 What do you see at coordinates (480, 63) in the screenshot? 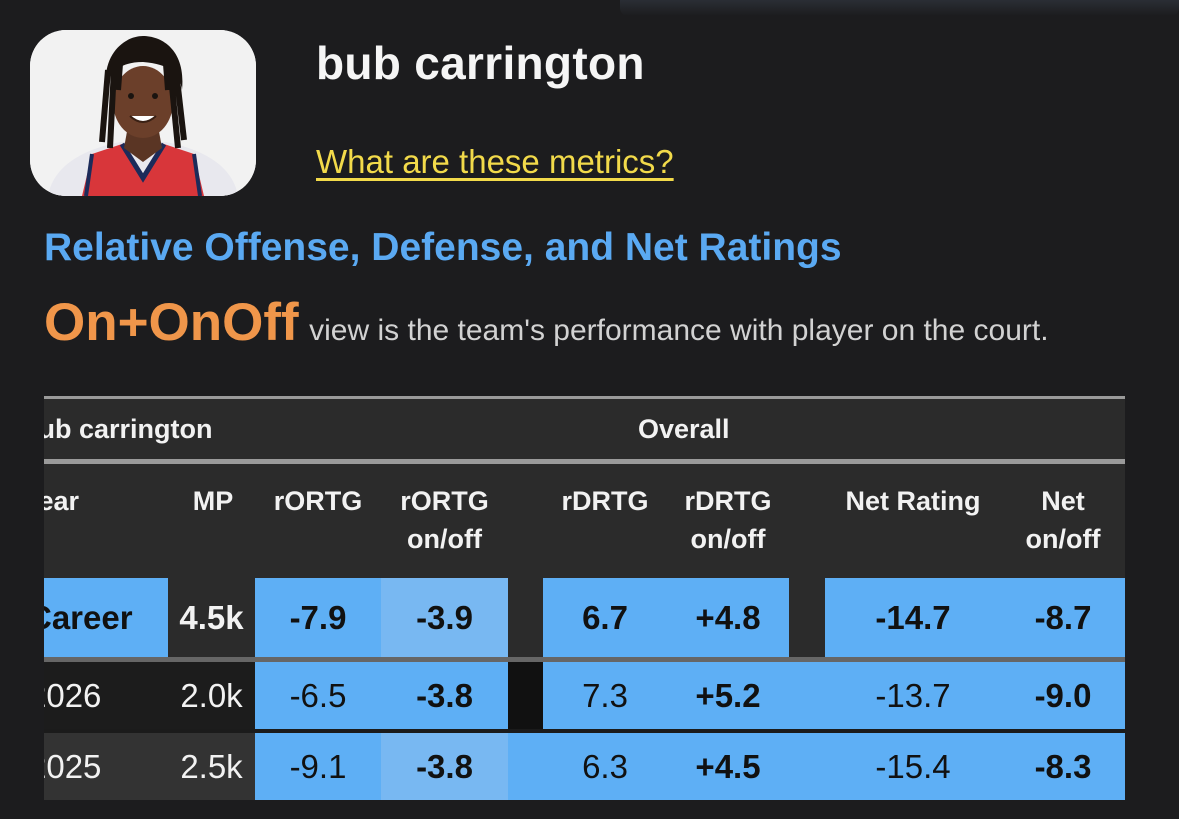
I see `player-name: bub carrington` at bounding box center [480, 63].